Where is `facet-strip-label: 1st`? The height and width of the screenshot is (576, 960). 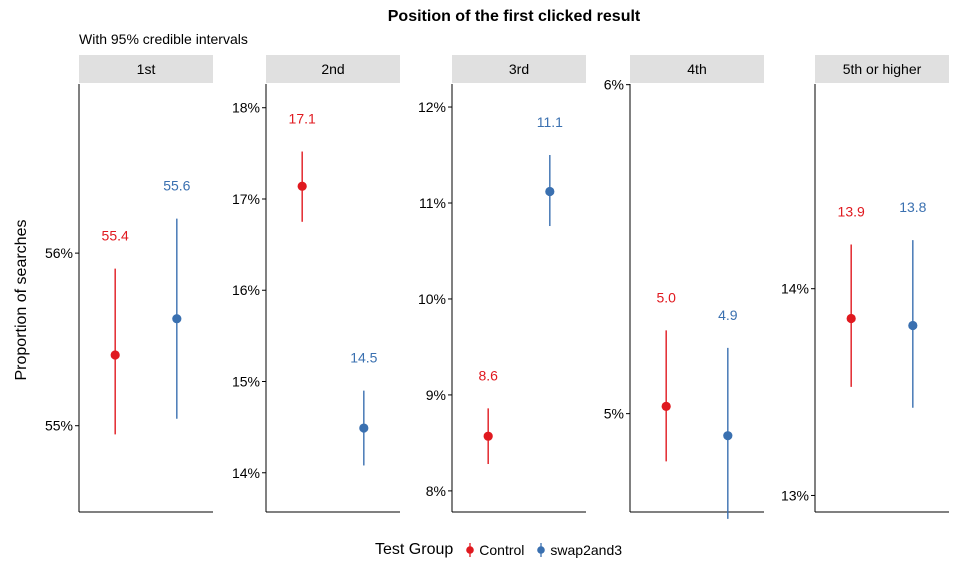
facet-strip-label: 1st is located at coordinates (146, 69).